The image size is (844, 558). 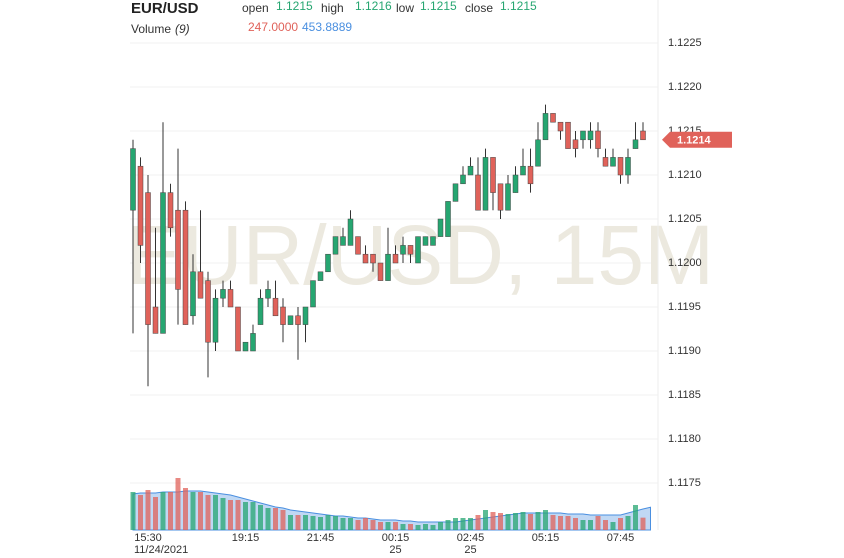 I want to click on y-tick-label: 1.1210, so click(x=685, y=175).